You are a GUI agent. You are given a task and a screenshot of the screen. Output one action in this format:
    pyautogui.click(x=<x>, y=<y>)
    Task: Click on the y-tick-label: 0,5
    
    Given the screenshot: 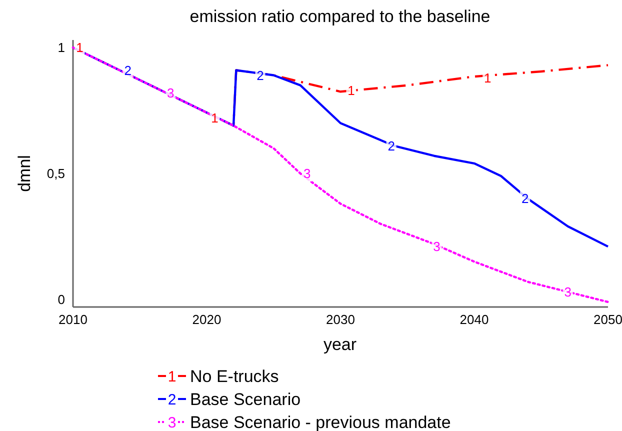 What is the action you would take?
    pyautogui.click(x=55, y=174)
    